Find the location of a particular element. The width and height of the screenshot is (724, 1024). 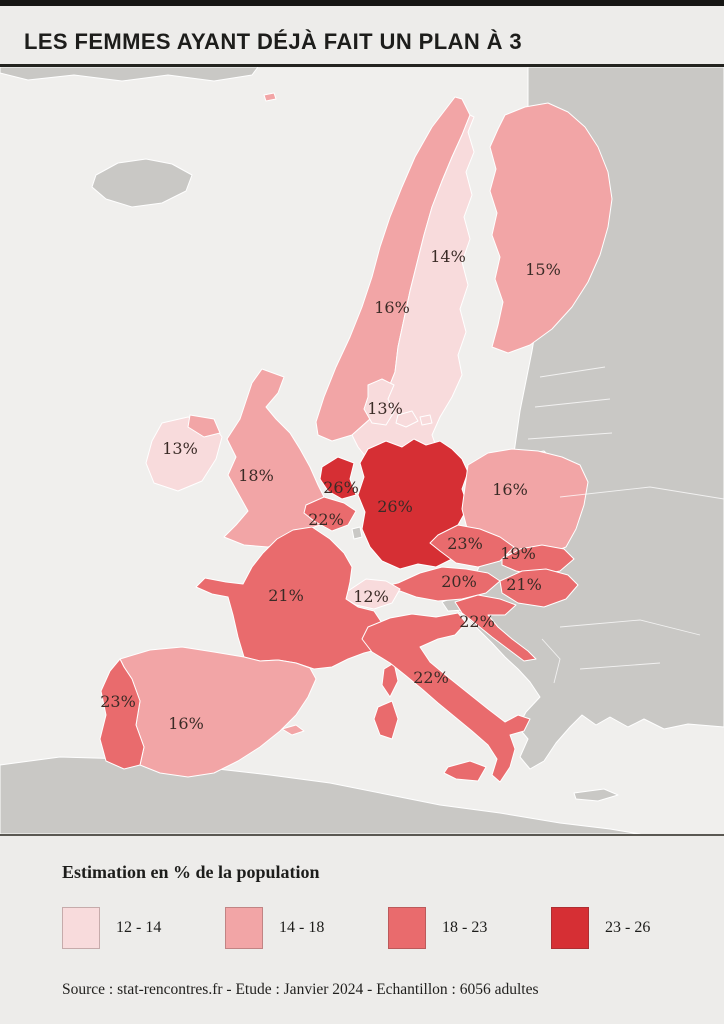

value-label-austria: 20% is located at coordinates (459, 581).